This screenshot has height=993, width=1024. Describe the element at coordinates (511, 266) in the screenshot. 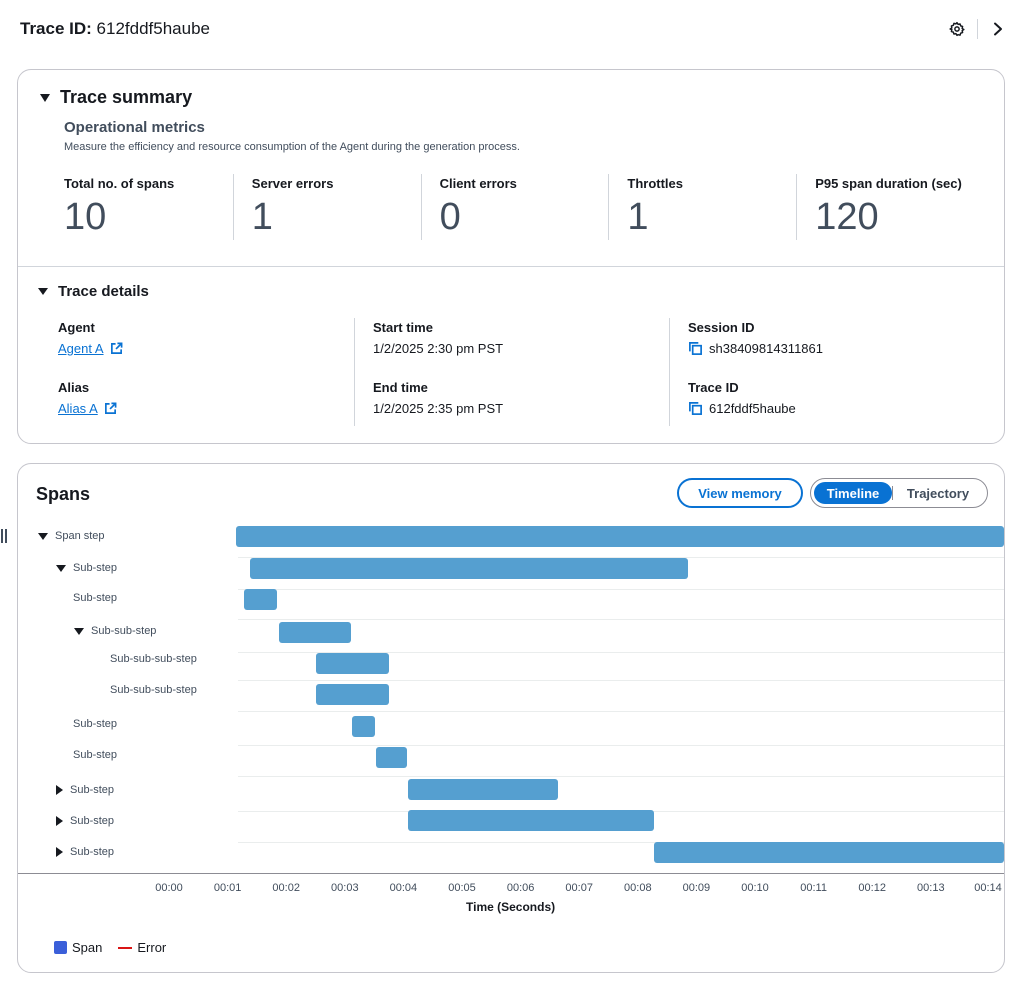

I see `section-divider` at that location.